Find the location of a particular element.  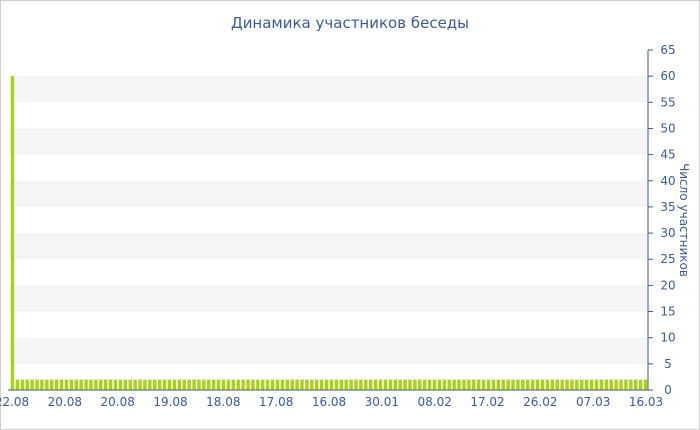

y-tick-label: 15 is located at coordinates (667, 312).